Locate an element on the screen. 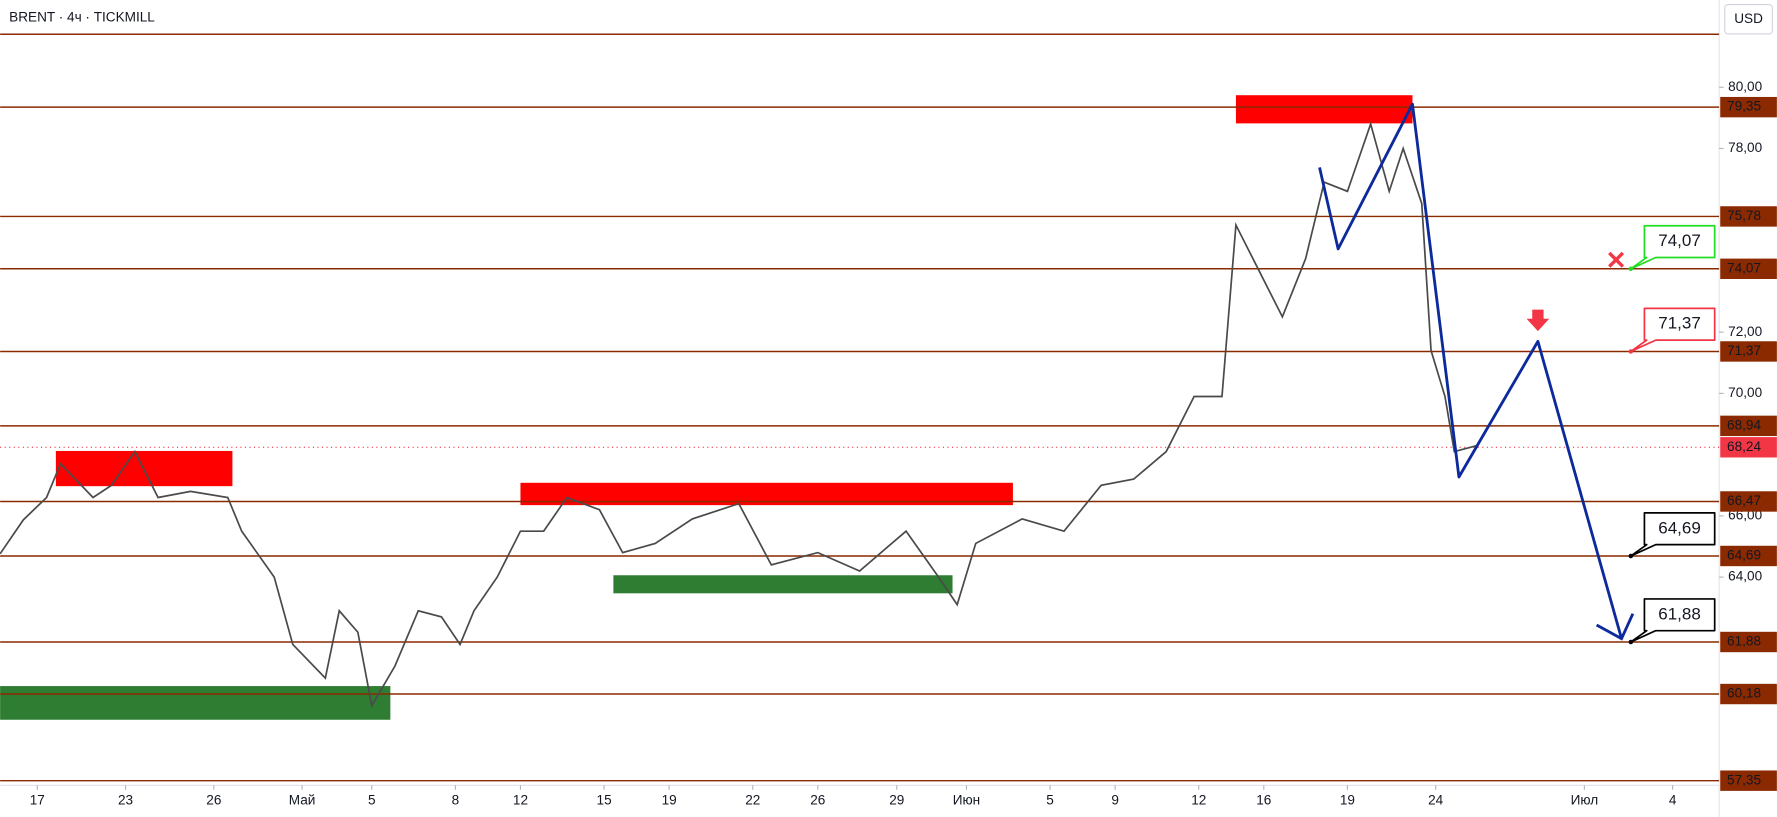 The height and width of the screenshot is (817, 1777). x-tick-label: 15 is located at coordinates (604, 800).